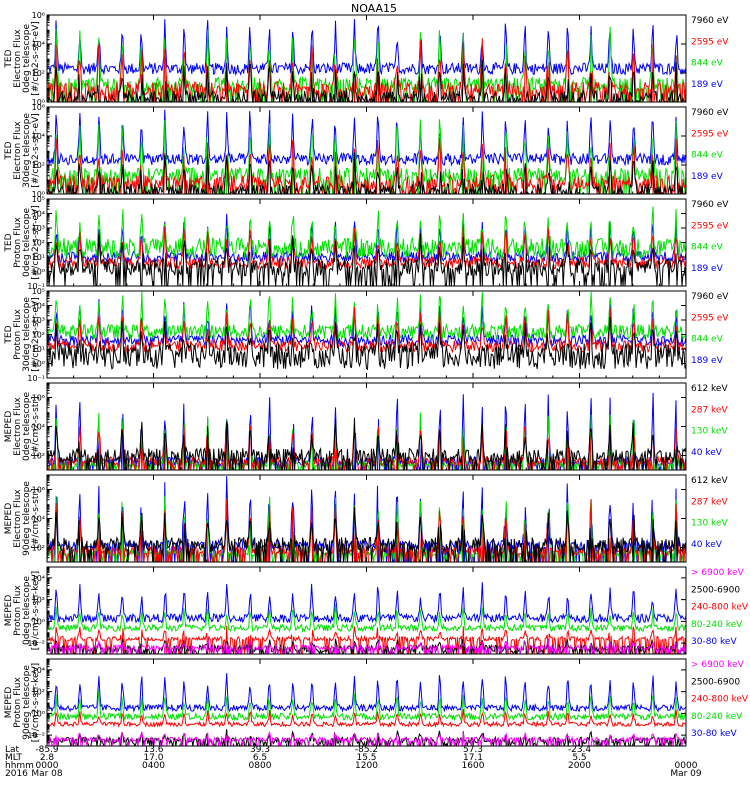 The width and height of the screenshot is (750, 800). I want to click on time-row-label: MLT, so click(14, 758).